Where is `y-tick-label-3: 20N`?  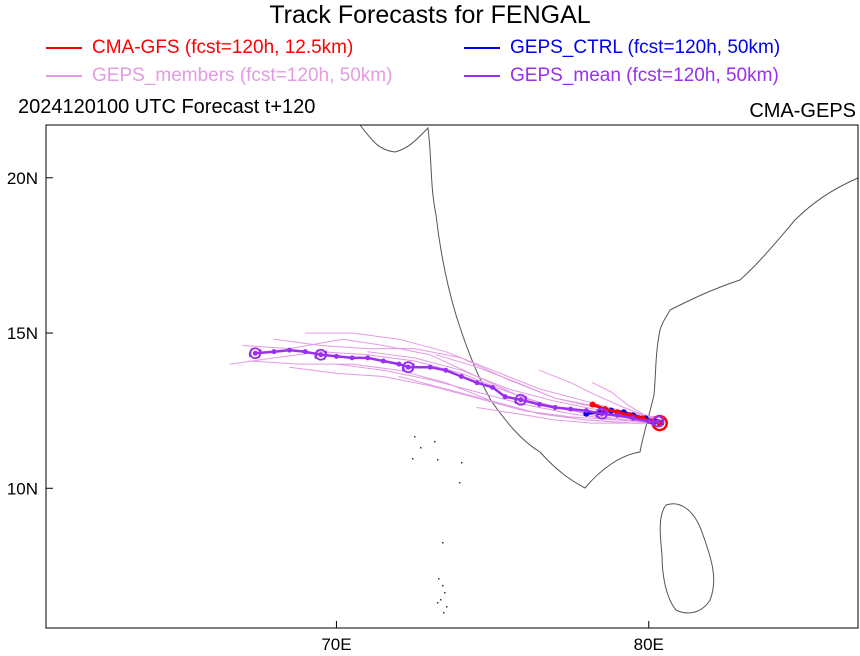 y-tick-label-3: 20N is located at coordinates (22, 178).